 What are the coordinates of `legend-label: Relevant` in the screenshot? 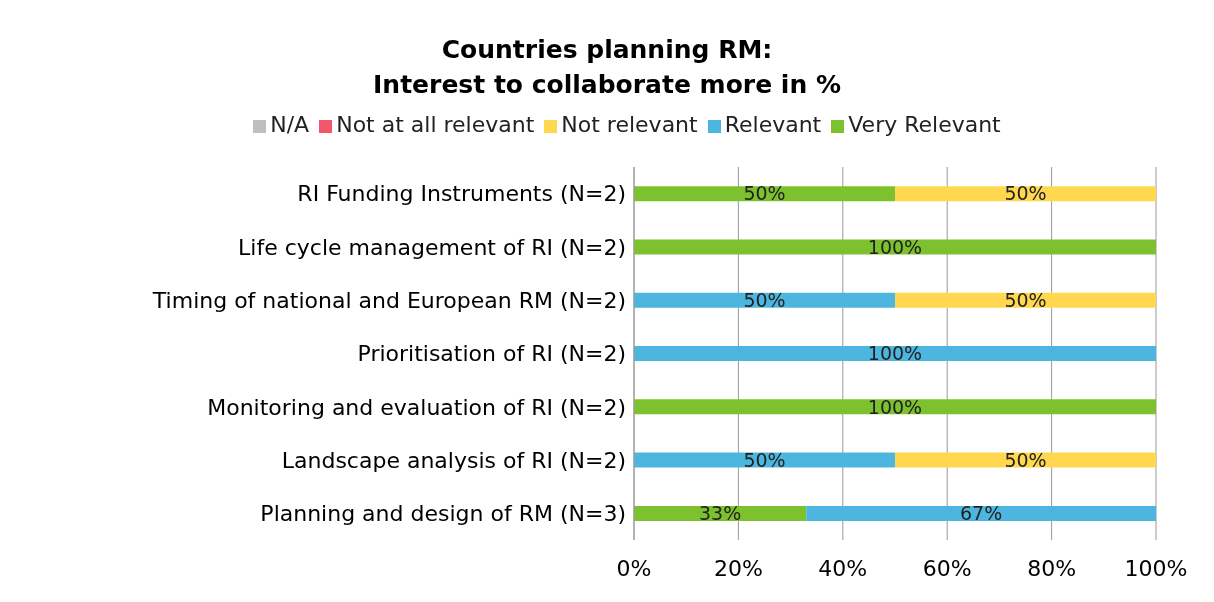 It's located at (773, 124).